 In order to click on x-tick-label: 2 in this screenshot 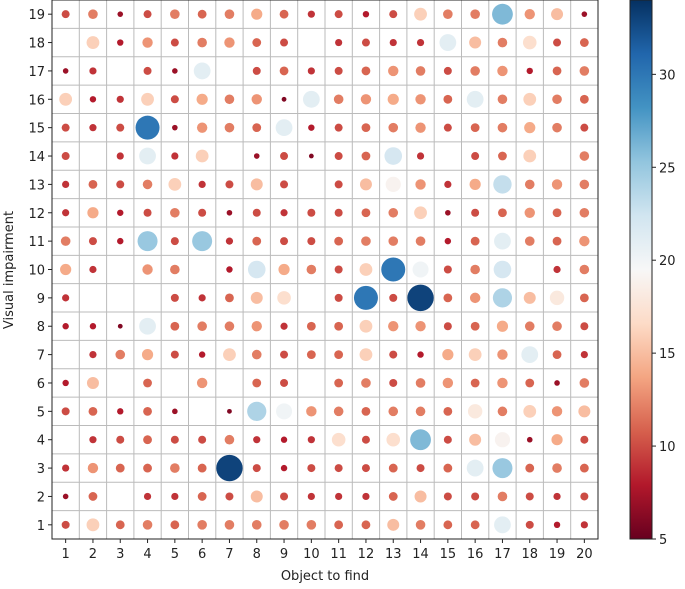, I will do `click(93, 554)`.